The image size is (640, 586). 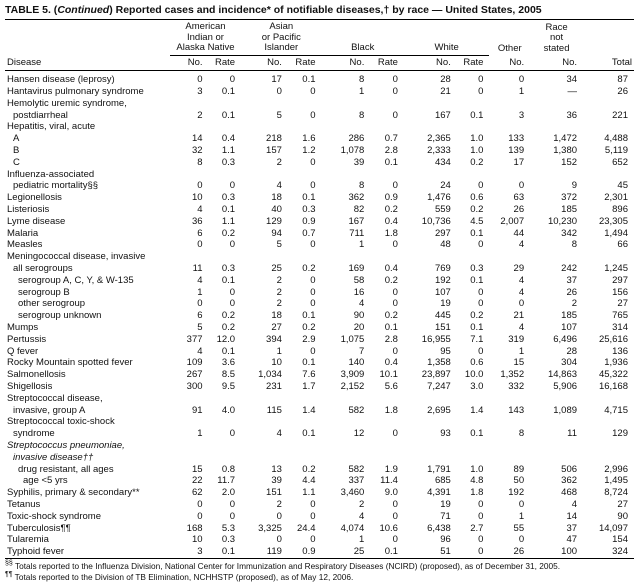 What do you see at coordinates (620, 328) in the screenshot?
I see `cell-value: 314` at bounding box center [620, 328].